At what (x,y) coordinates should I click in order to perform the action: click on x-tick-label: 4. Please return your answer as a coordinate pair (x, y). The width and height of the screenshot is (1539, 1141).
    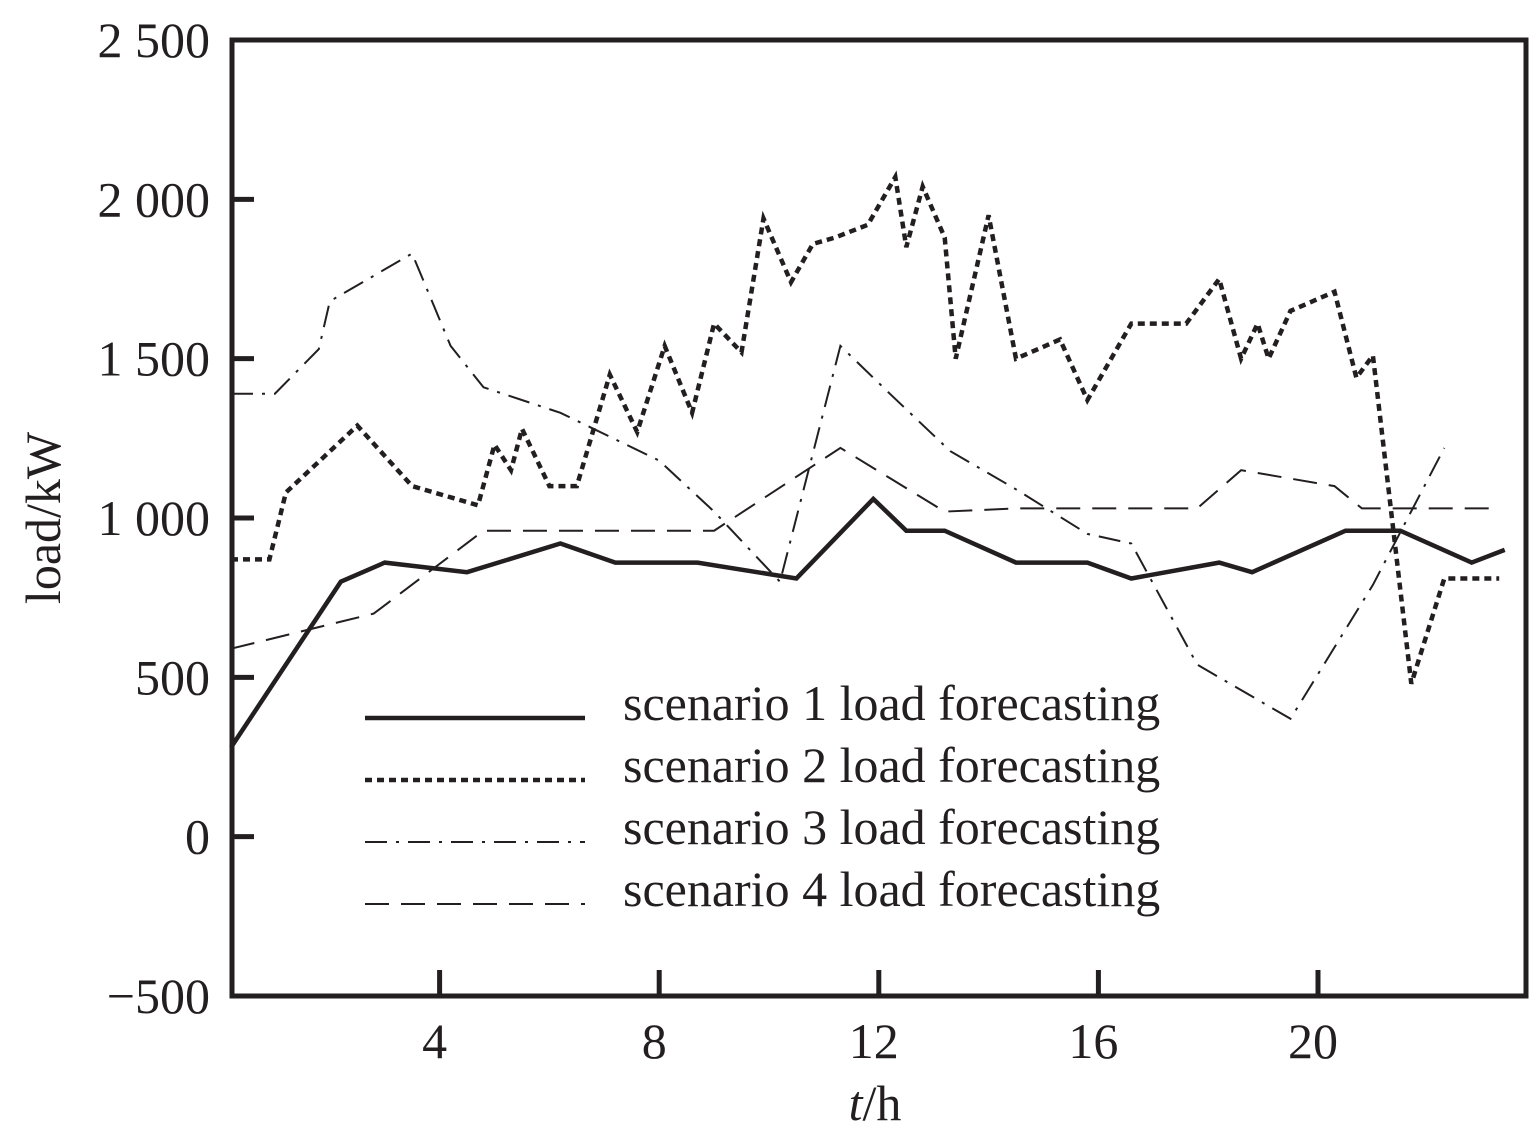
    Looking at the image, I should click on (434, 1041).